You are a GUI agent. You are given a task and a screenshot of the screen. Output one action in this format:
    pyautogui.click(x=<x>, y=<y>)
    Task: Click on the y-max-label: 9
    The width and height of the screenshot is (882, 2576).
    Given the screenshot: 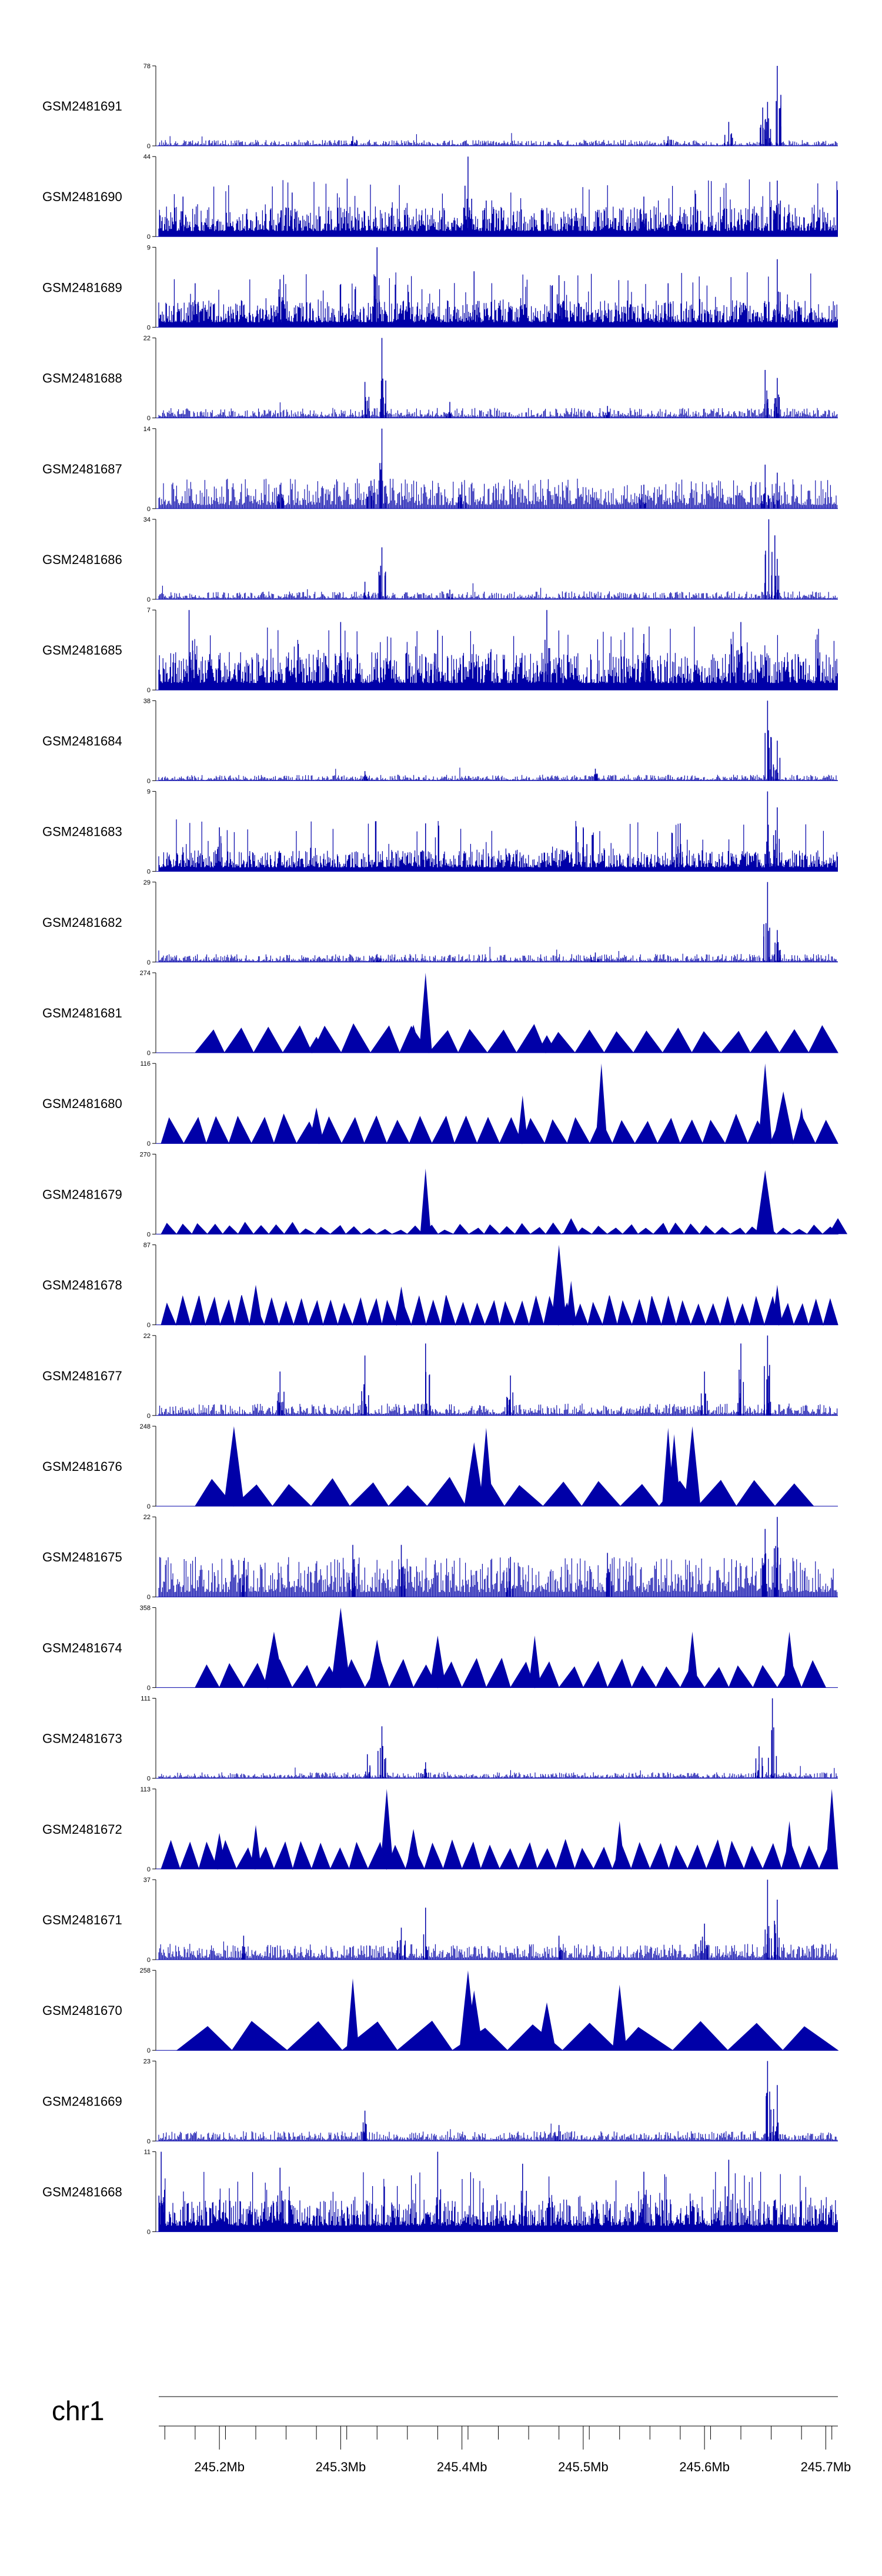 What is the action you would take?
    pyautogui.click(x=149, y=247)
    